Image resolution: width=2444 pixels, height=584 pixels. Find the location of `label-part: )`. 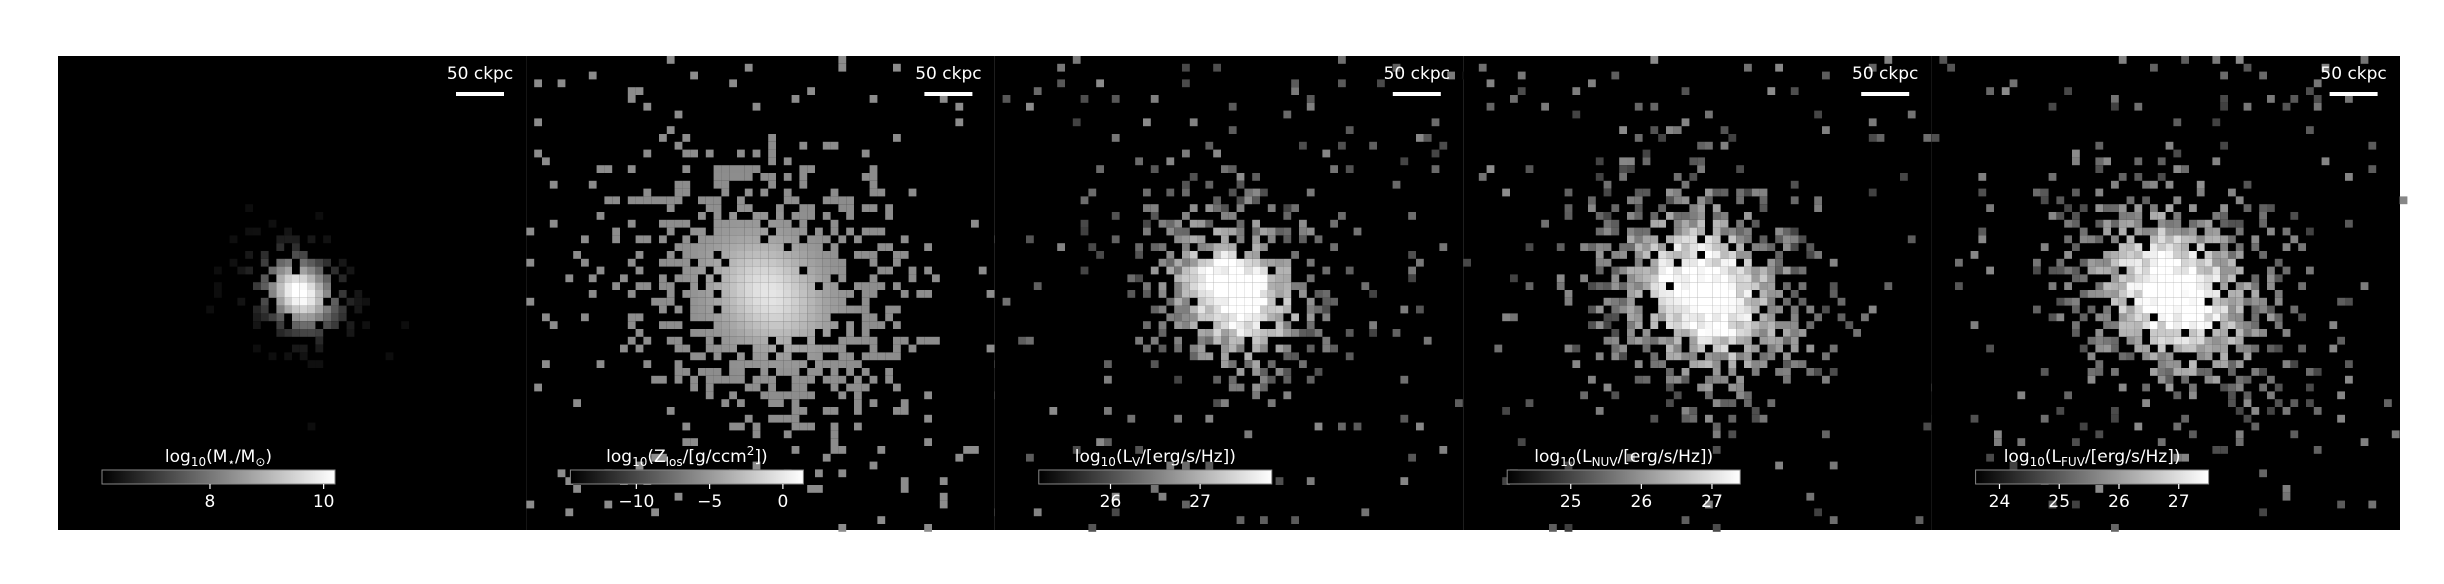

label-part: ) is located at coordinates (268, 457).